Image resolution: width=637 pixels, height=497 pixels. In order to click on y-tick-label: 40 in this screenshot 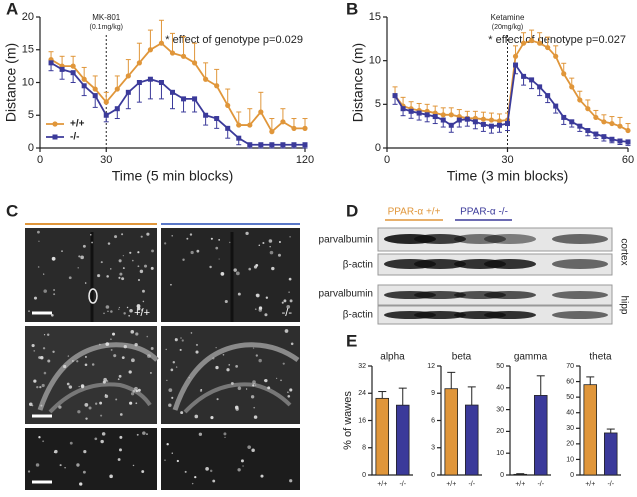, I will do `click(500, 388)`.